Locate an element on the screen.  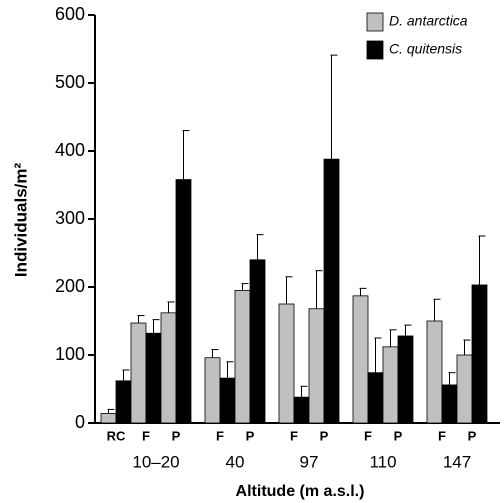
group-label: 40 is located at coordinates (235, 461).